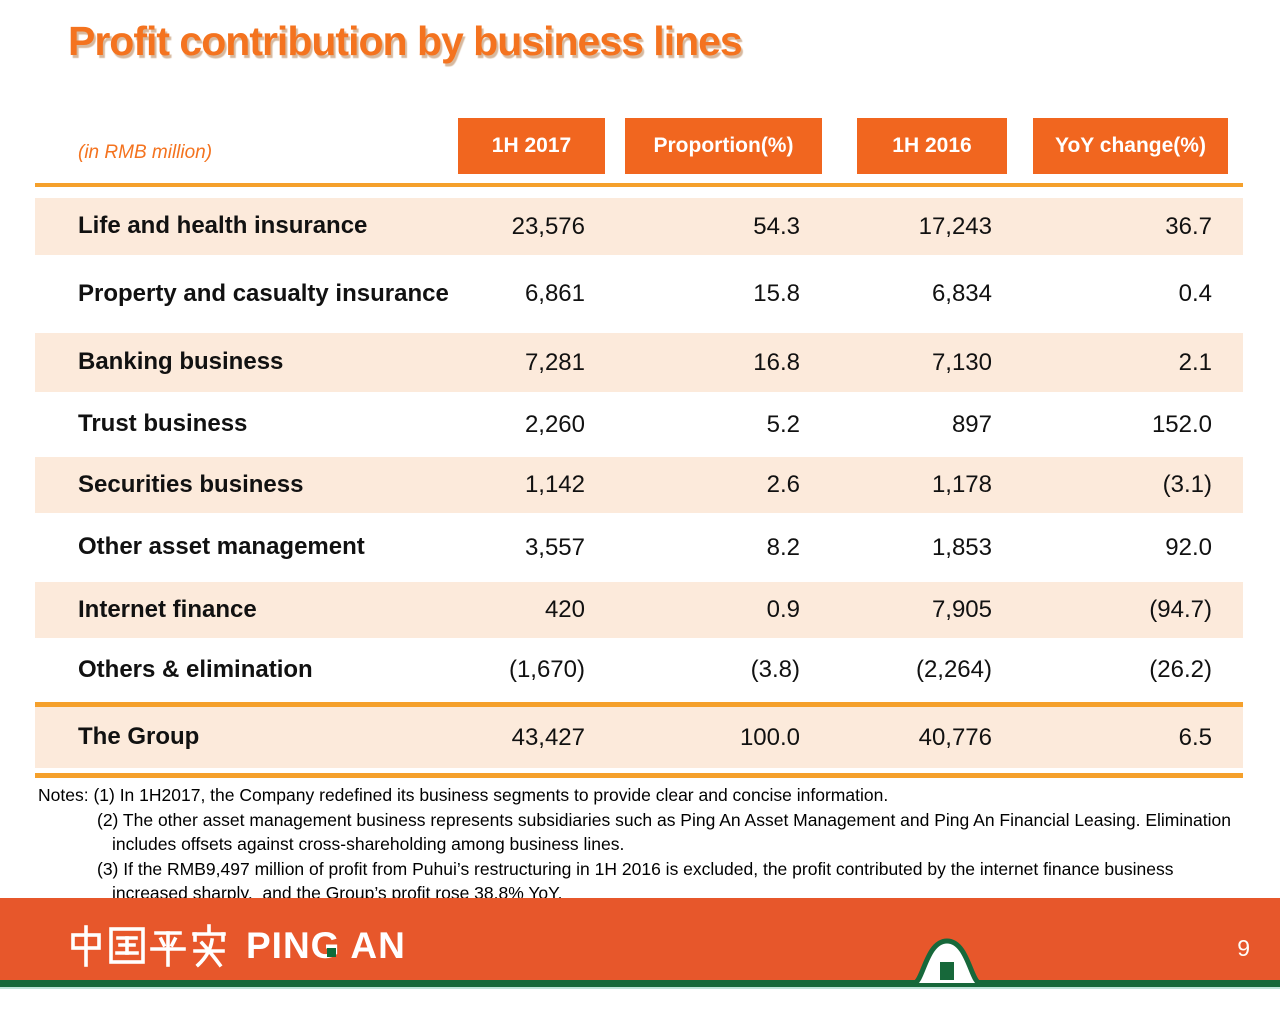 This screenshot has height=1024, width=1280. Describe the element at coordinates (548, 226) in the screenshot. I see `cell-1h2017: 23,576` at that location.